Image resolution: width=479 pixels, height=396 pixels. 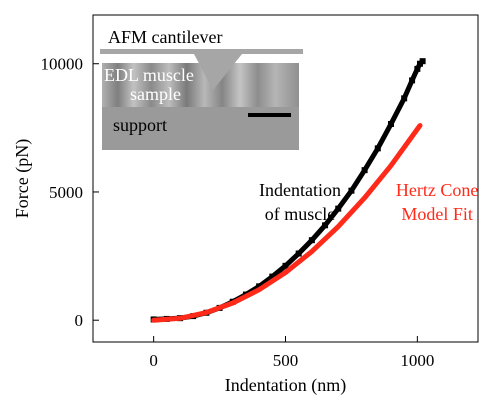 What do you see at coordinates (155, 94) in the screenshot?
I see `inset-sample-label-line2: sample` at bounding box center [155, 94].